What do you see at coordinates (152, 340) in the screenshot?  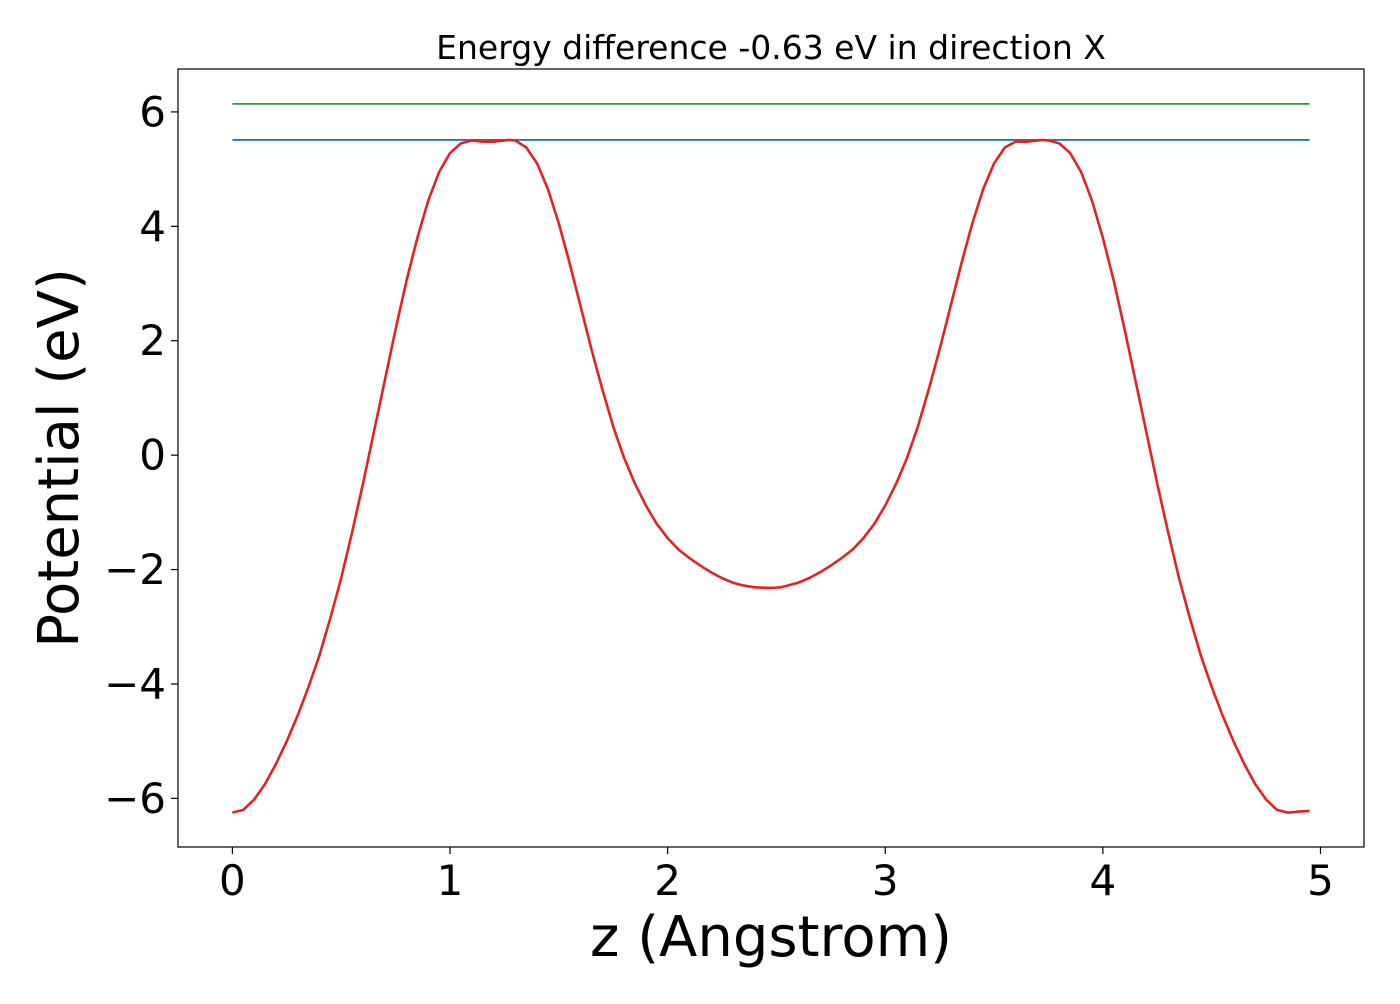 I see `y-tick-label: 2` at bounding box center [152, 340].